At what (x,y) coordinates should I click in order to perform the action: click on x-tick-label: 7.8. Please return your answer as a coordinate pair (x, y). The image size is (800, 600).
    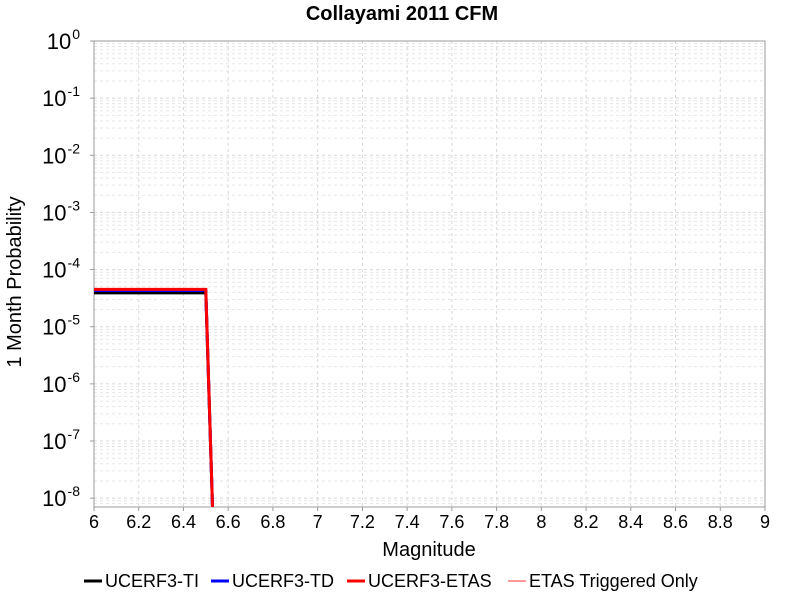
    Looking at the image, I should click on (496, 522).